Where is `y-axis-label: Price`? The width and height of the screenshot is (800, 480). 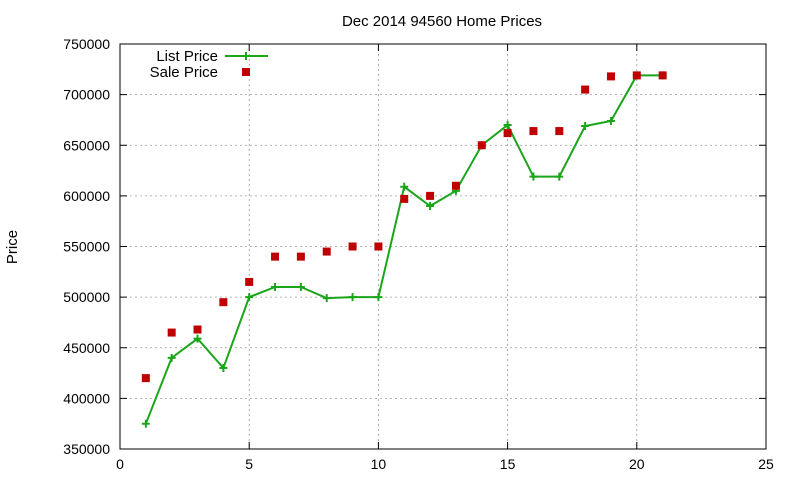
y-axis-label: Price is located at coordinates (12, 247).